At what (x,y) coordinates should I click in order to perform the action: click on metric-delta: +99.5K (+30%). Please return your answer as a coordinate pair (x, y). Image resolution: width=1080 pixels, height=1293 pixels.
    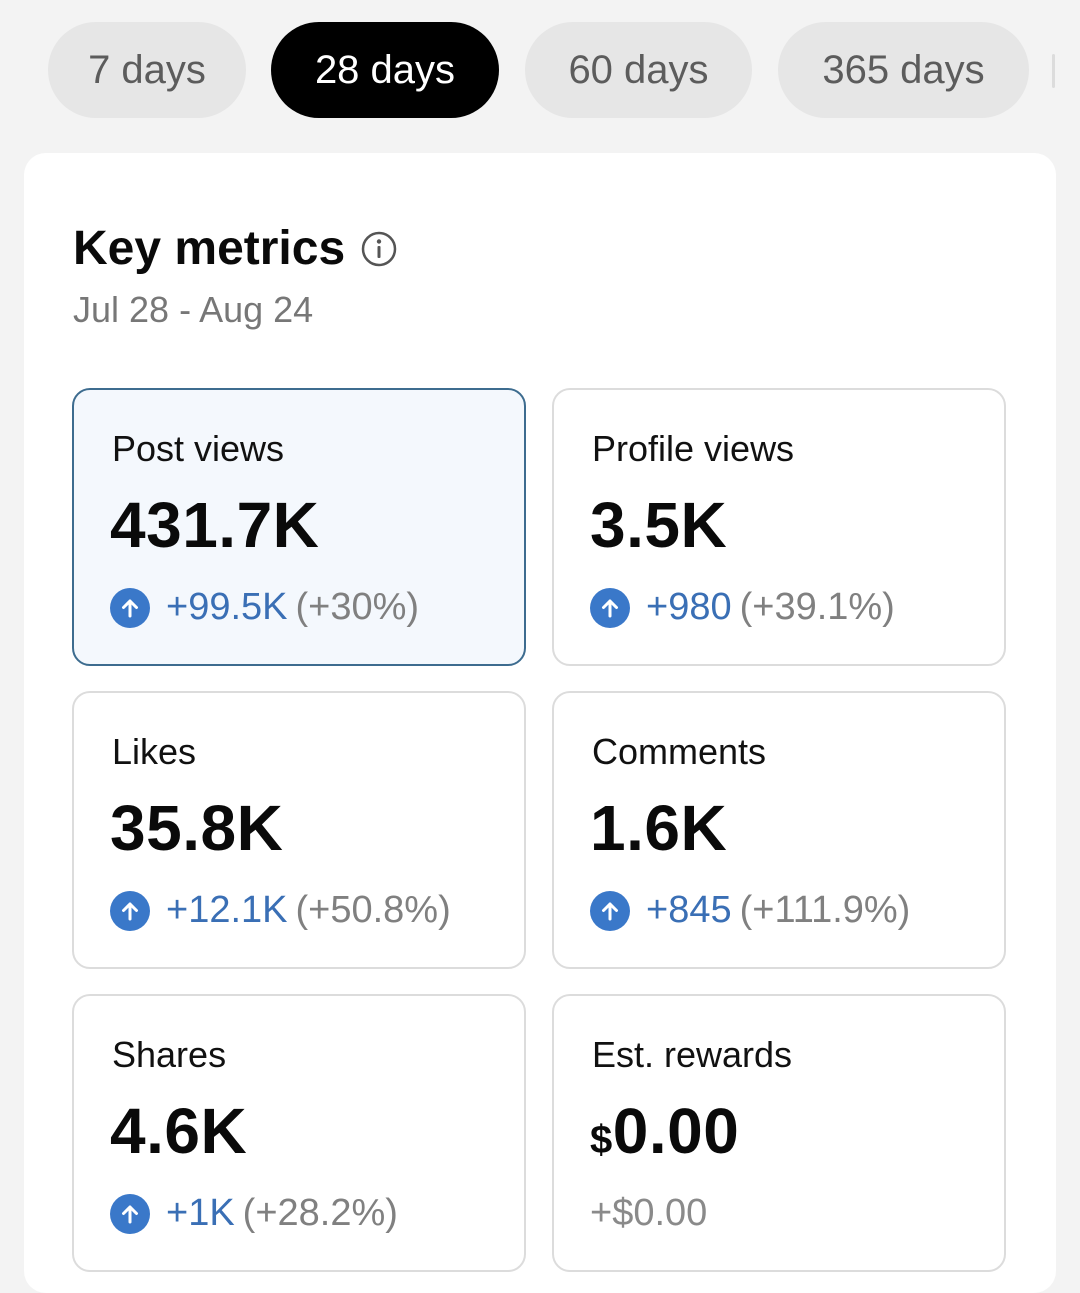
    Looking at the image, I should click on (264, 607).